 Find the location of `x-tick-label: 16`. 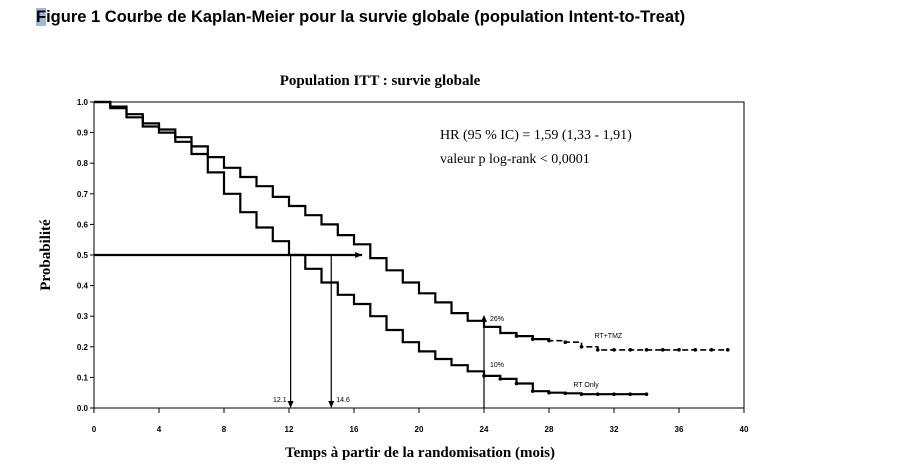

x-tick-label: 16 is located at coordinates (354, 429).